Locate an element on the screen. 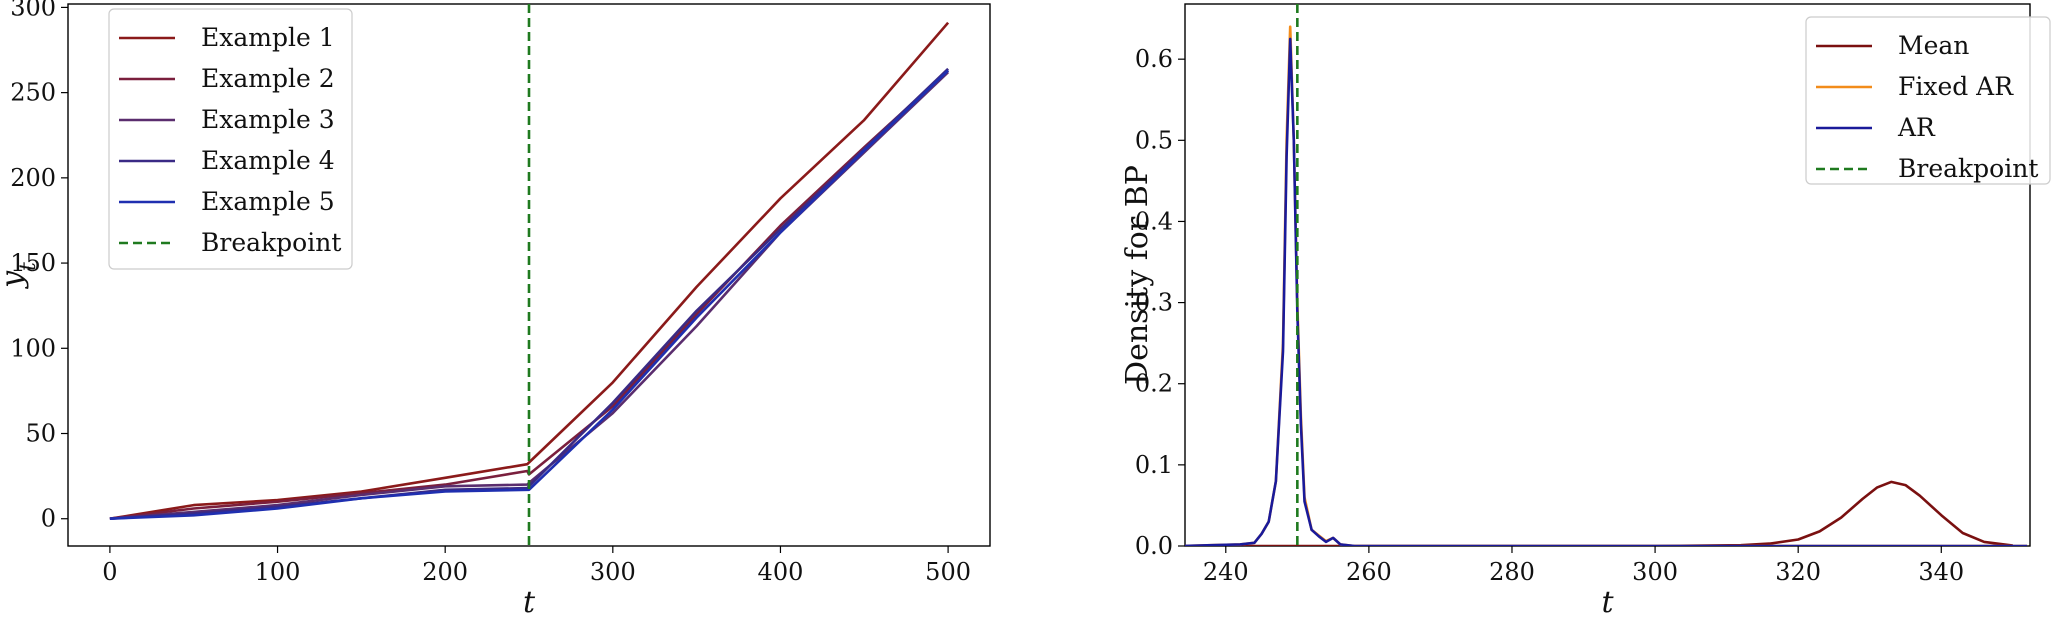  y-tick-label-0: 0 is located at coordinates (48, 519).